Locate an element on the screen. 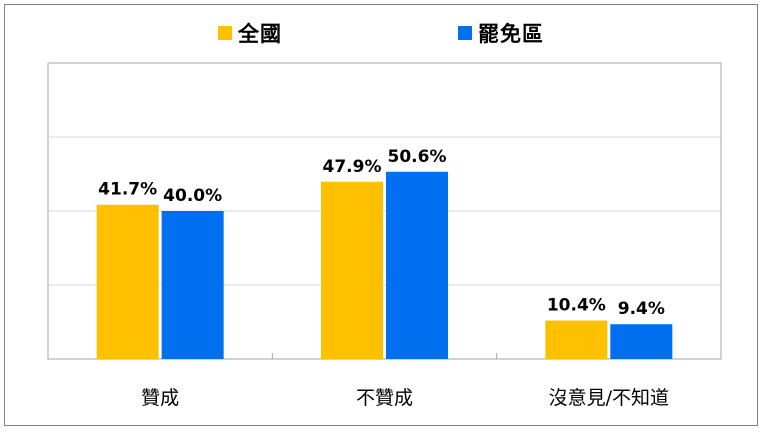  data-label: 50.6% is located at coordinates (417, 157).